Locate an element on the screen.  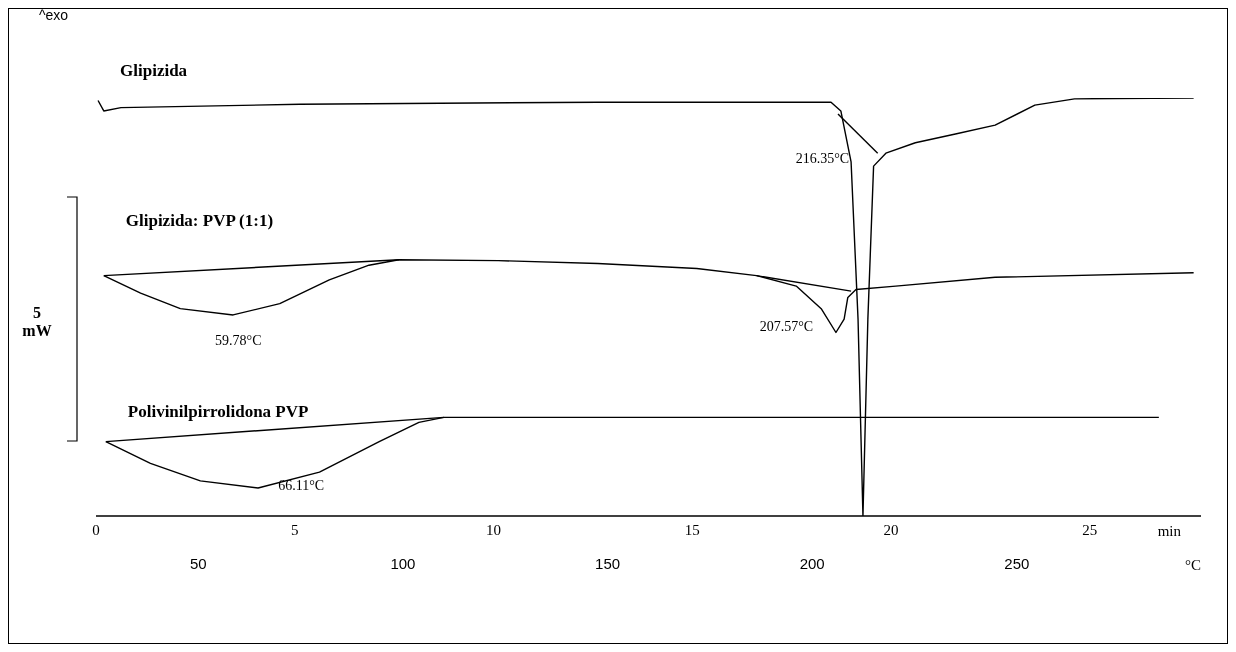
x2-tick-label: 10 is located at coordinates (493, 529).